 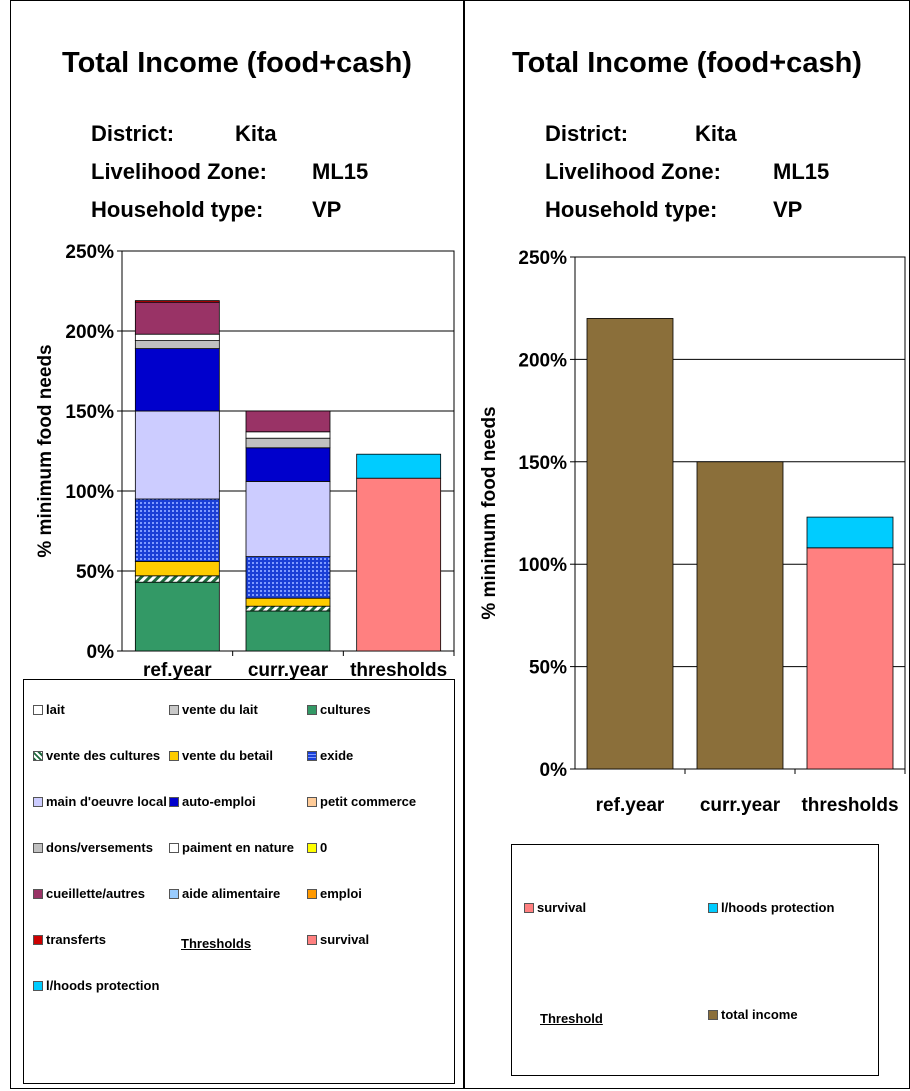 What do you see at coordinates (177, 209) in the screenshot?
I see `household-label: Household type:` at bounding box center [177, 209].